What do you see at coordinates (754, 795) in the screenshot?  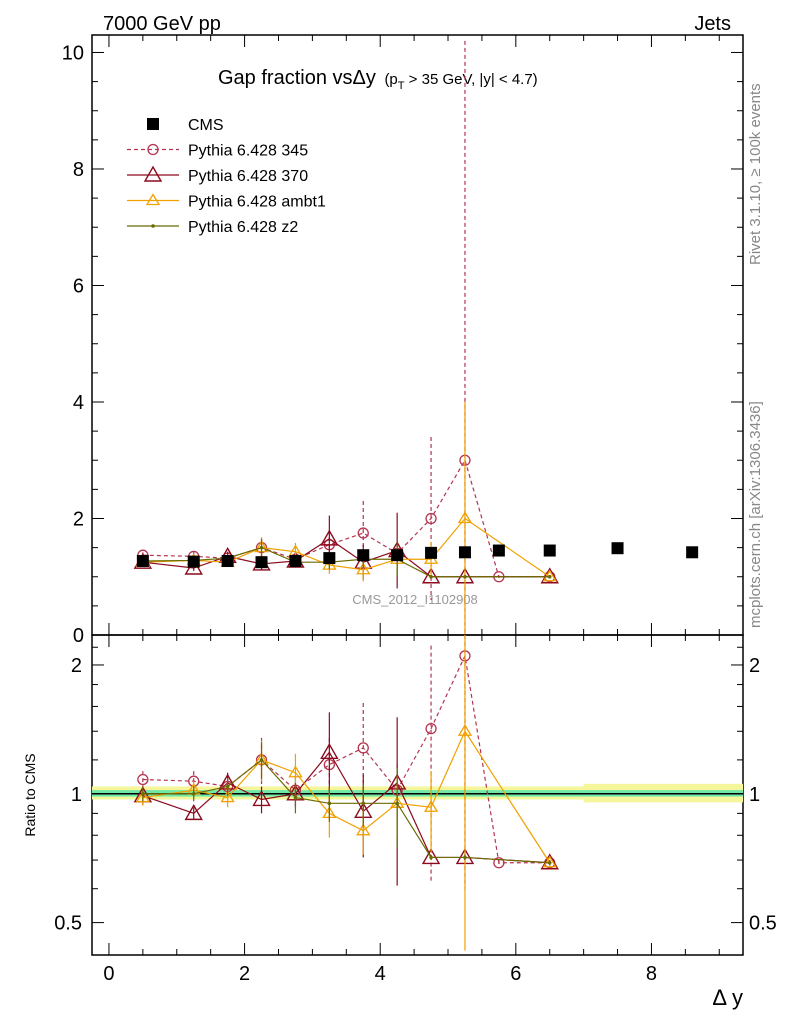 I see `ratio-y-tick-label-right: 1` at bounding box center [754, 795].